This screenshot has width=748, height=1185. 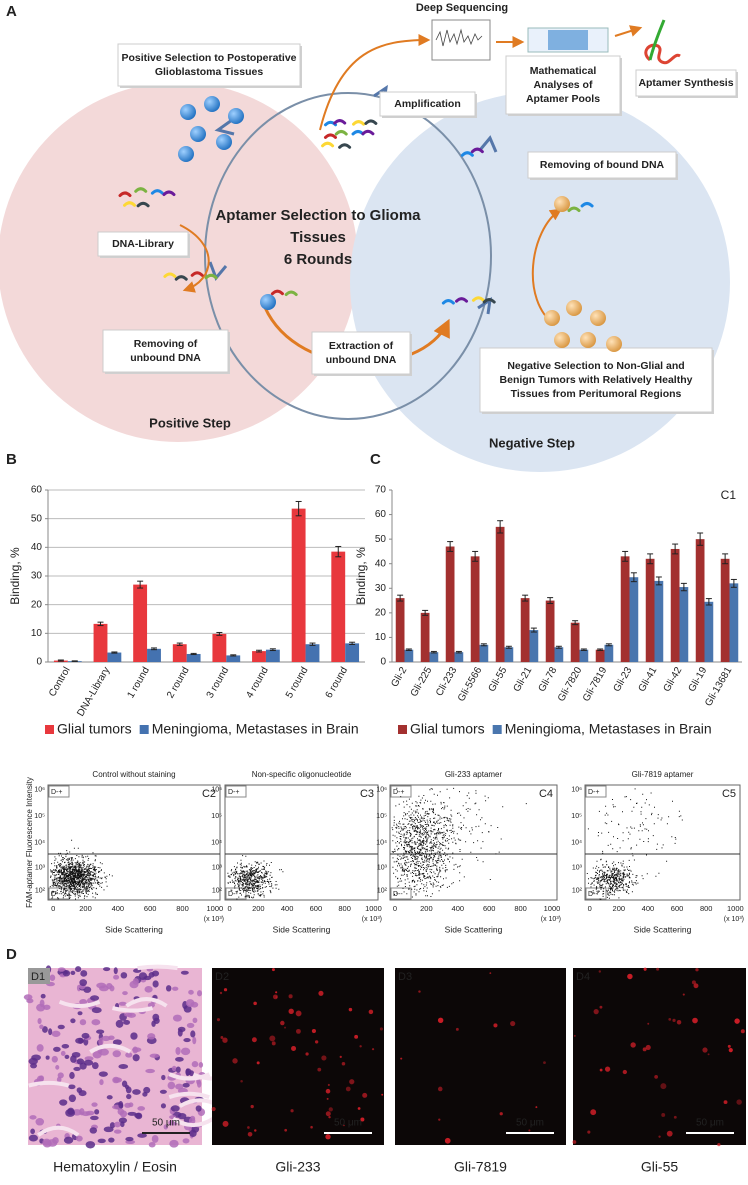 What do you see at coordinates (298, 1056) in the screenshot?
I see `micrograph` at bounding box center [298, 1056].